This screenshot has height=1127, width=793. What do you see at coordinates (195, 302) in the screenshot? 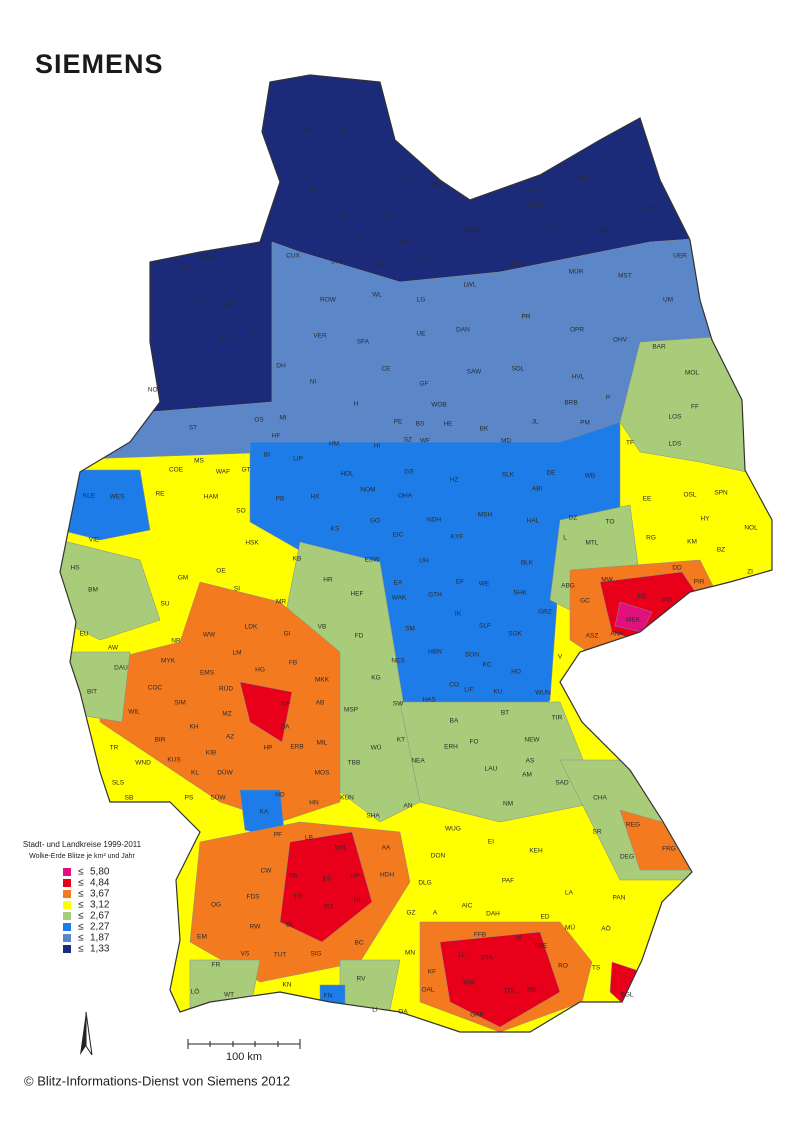
I see `district-label: LER` at bounding box center [195, 302].